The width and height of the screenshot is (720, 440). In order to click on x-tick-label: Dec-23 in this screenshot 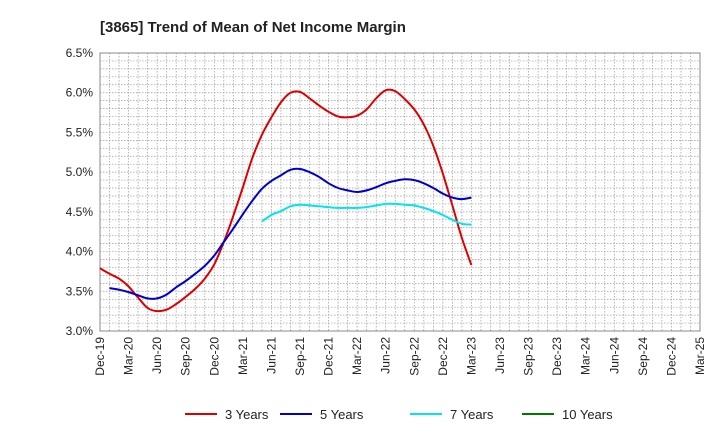, I will do `click(557, 356)`.